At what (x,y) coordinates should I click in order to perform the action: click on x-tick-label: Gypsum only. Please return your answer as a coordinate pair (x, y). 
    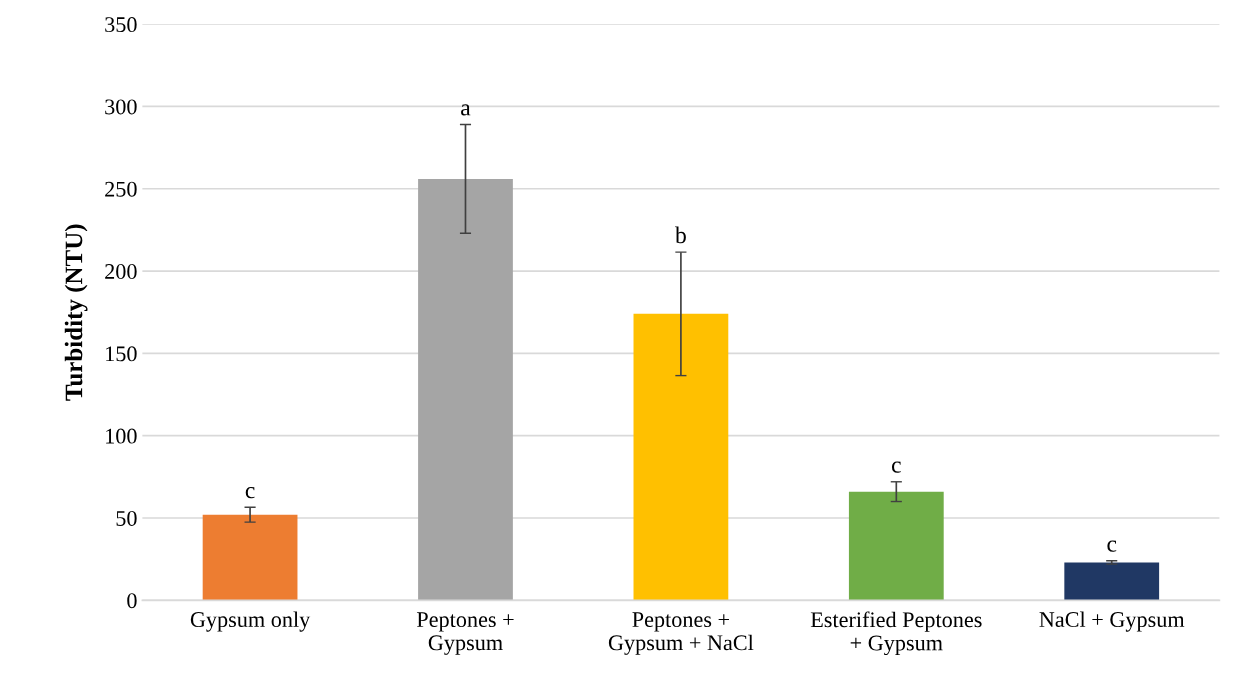
    Looking at the image, I should click on (250, 621).